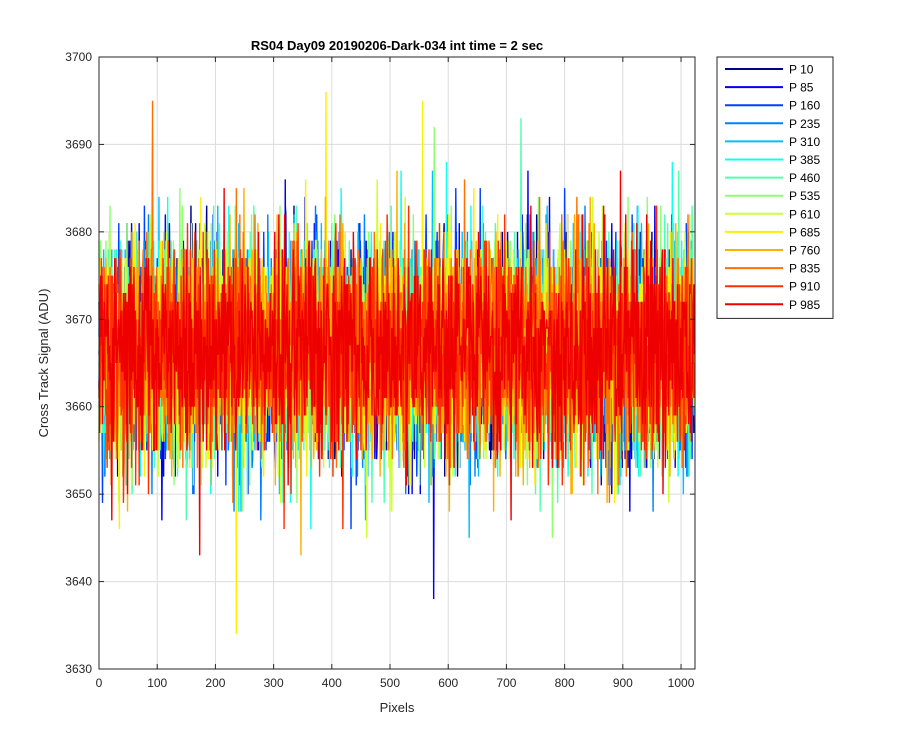 Image resolution: width=900 pixels, height=755 pixels. What do you see at coordinates (804, 178) in the screenshot?
I see `legend-label: P 460` at bounding box center [804, 178].